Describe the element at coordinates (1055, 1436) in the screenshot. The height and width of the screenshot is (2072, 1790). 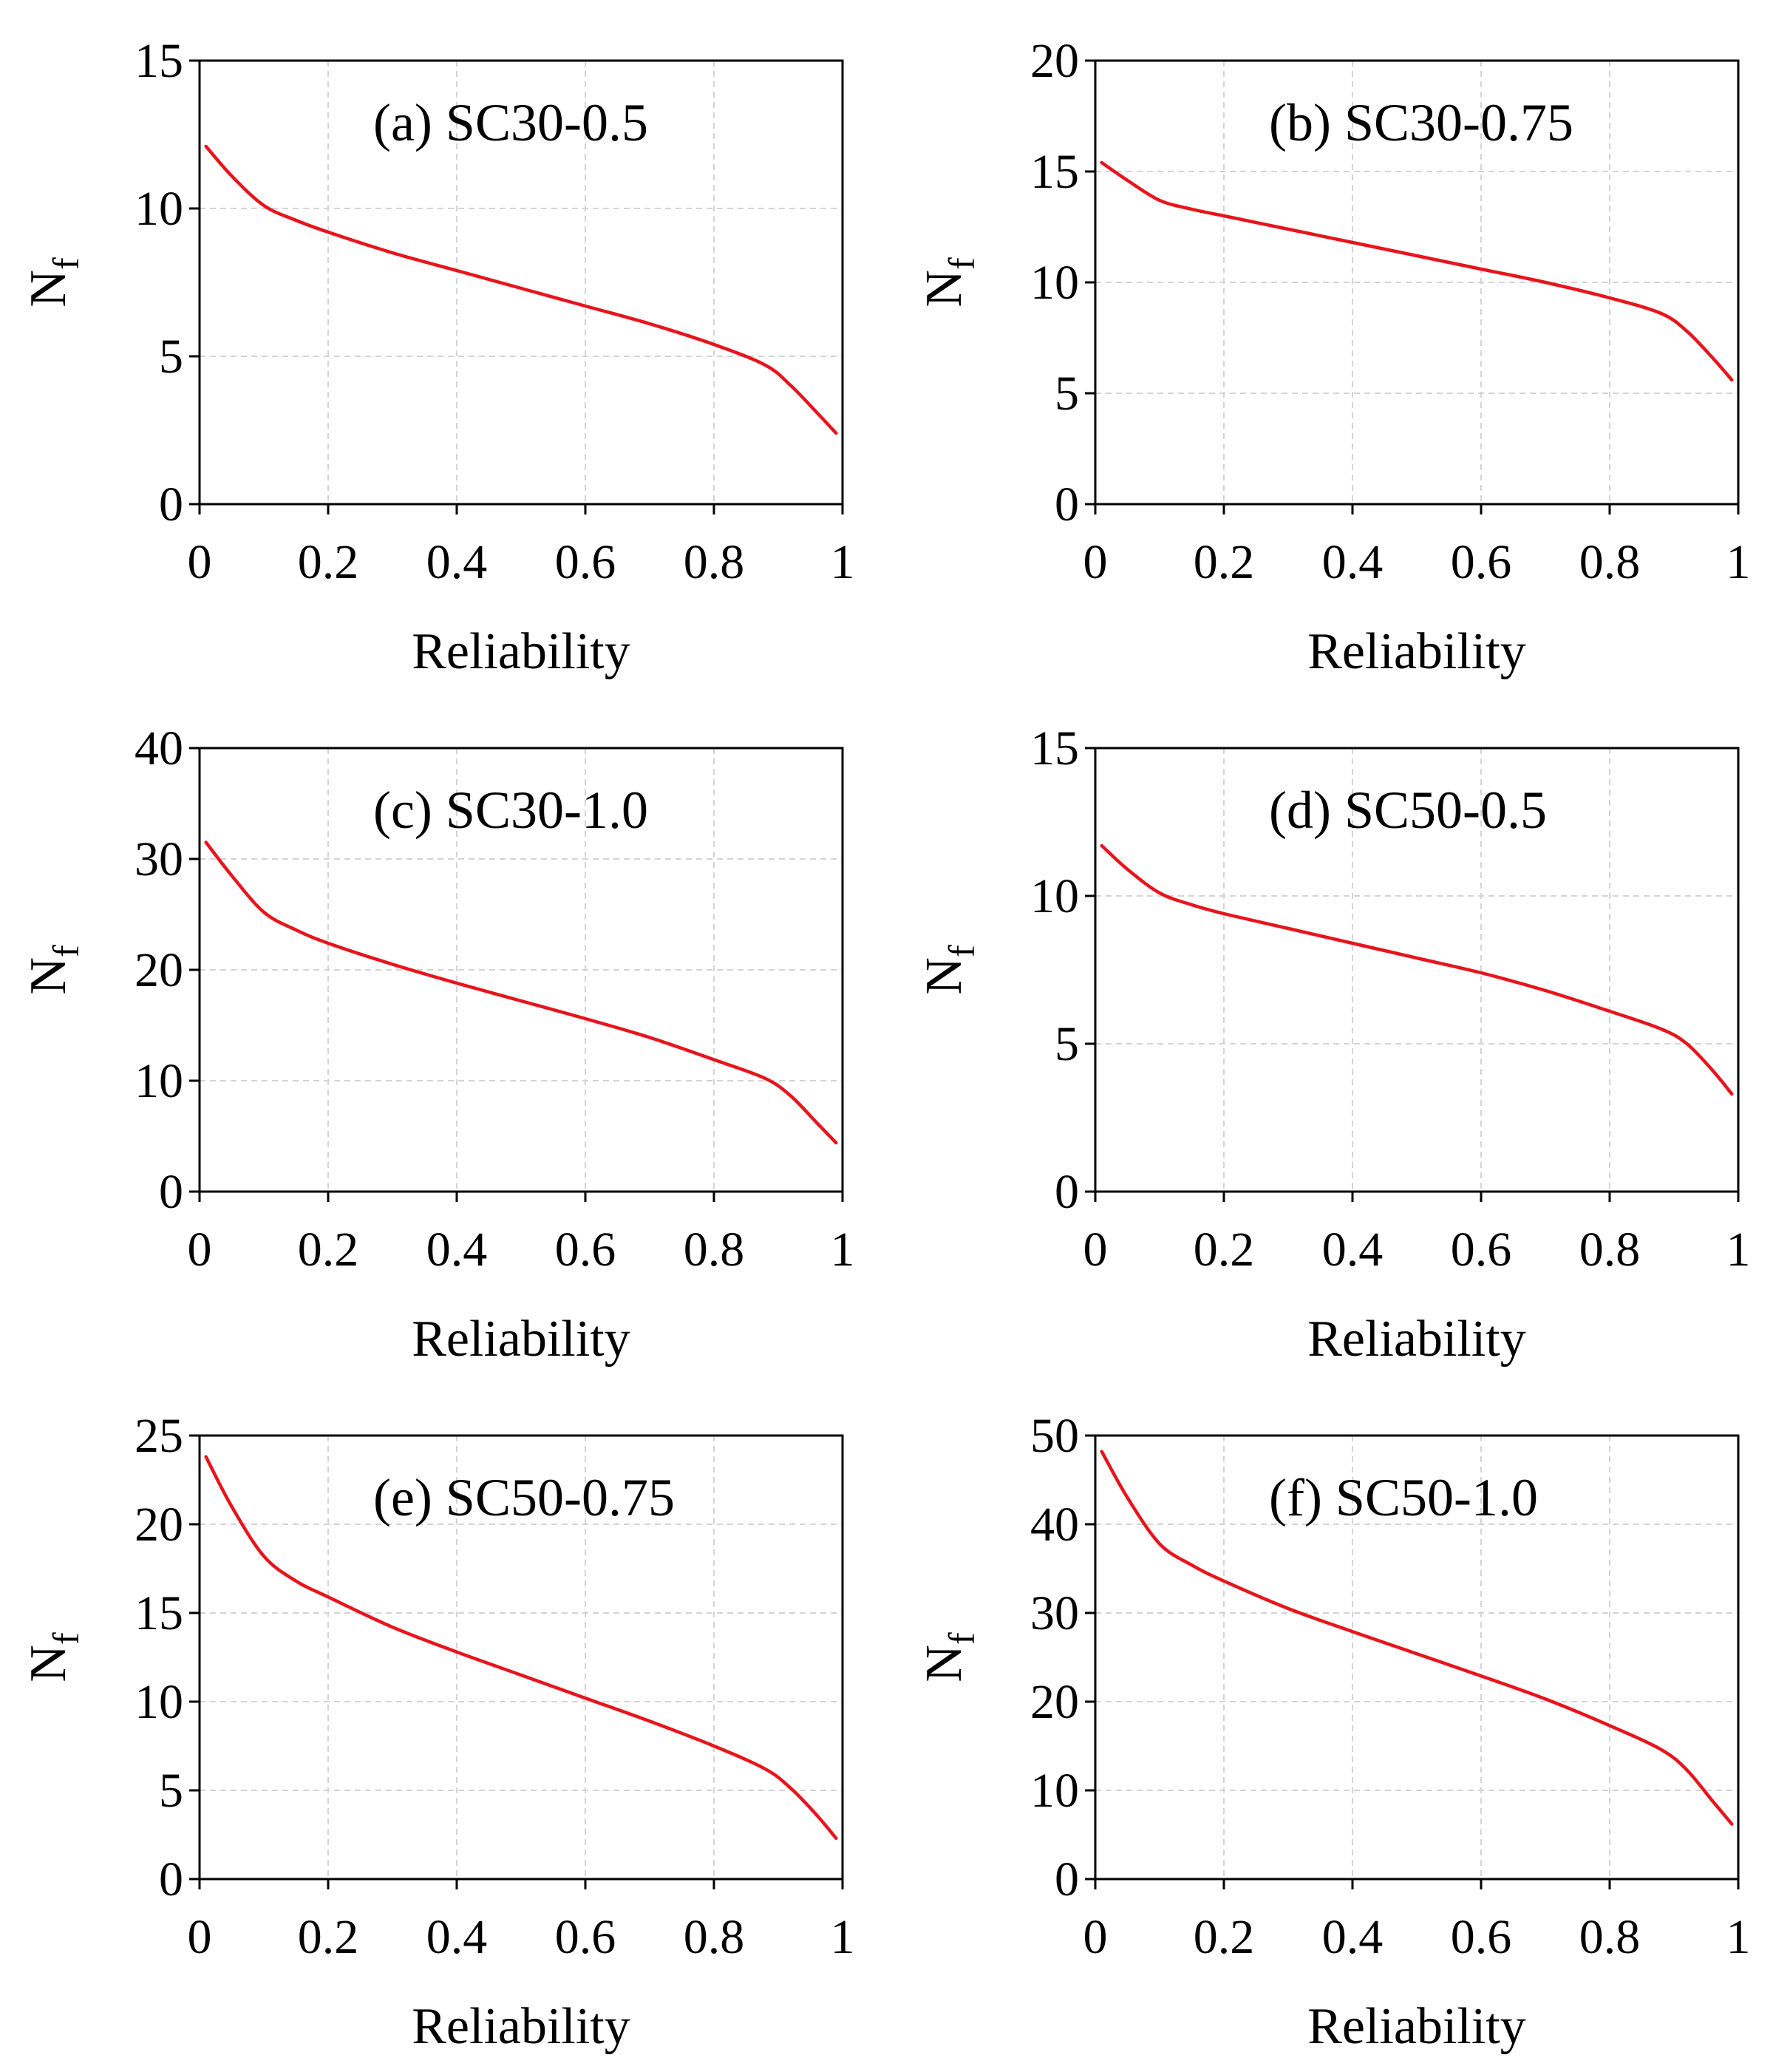
I see `y-tick-label: 50` at that location.